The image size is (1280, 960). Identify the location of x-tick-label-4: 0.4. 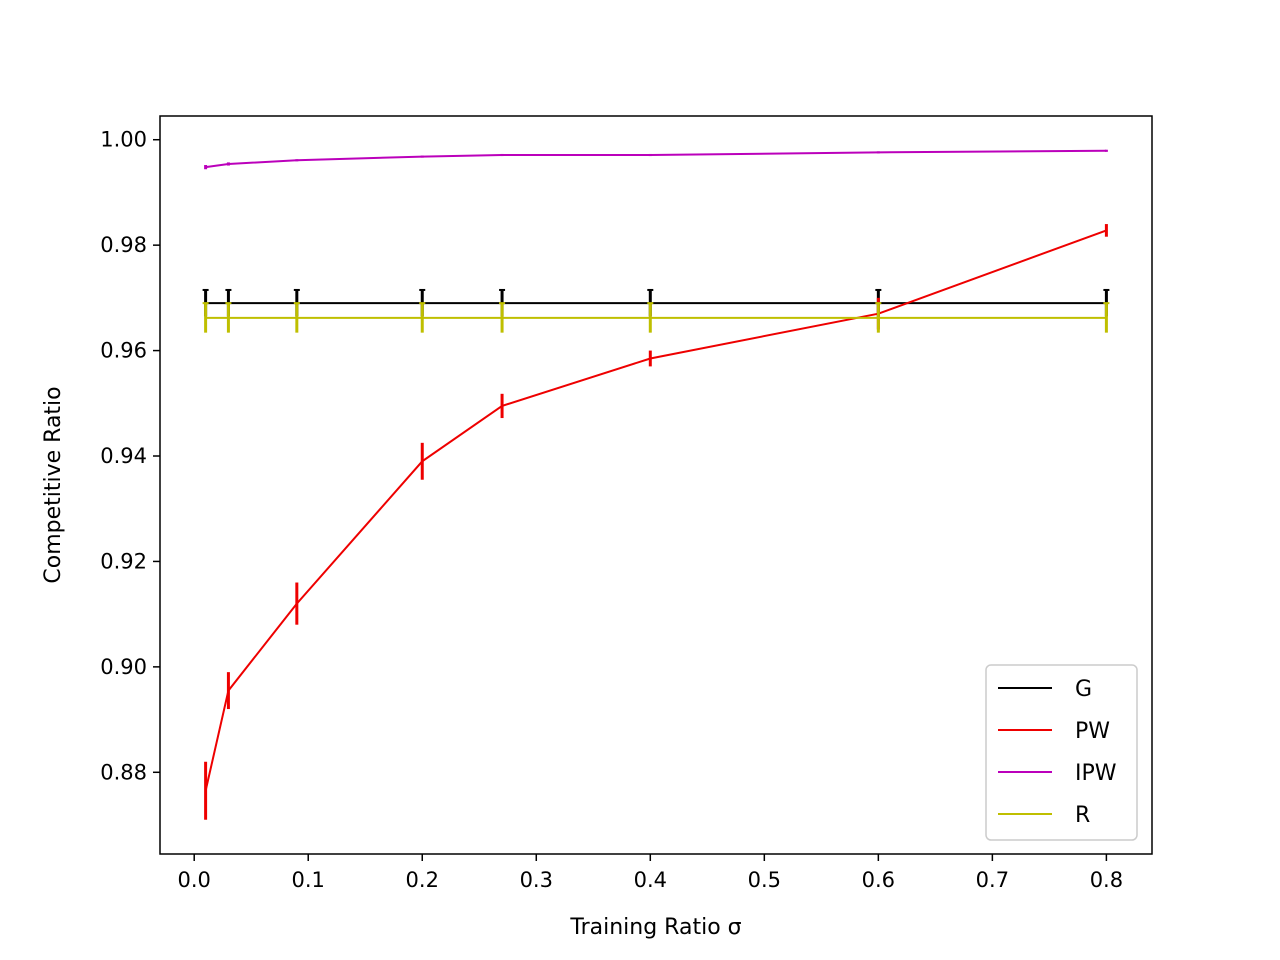
(650, 880).